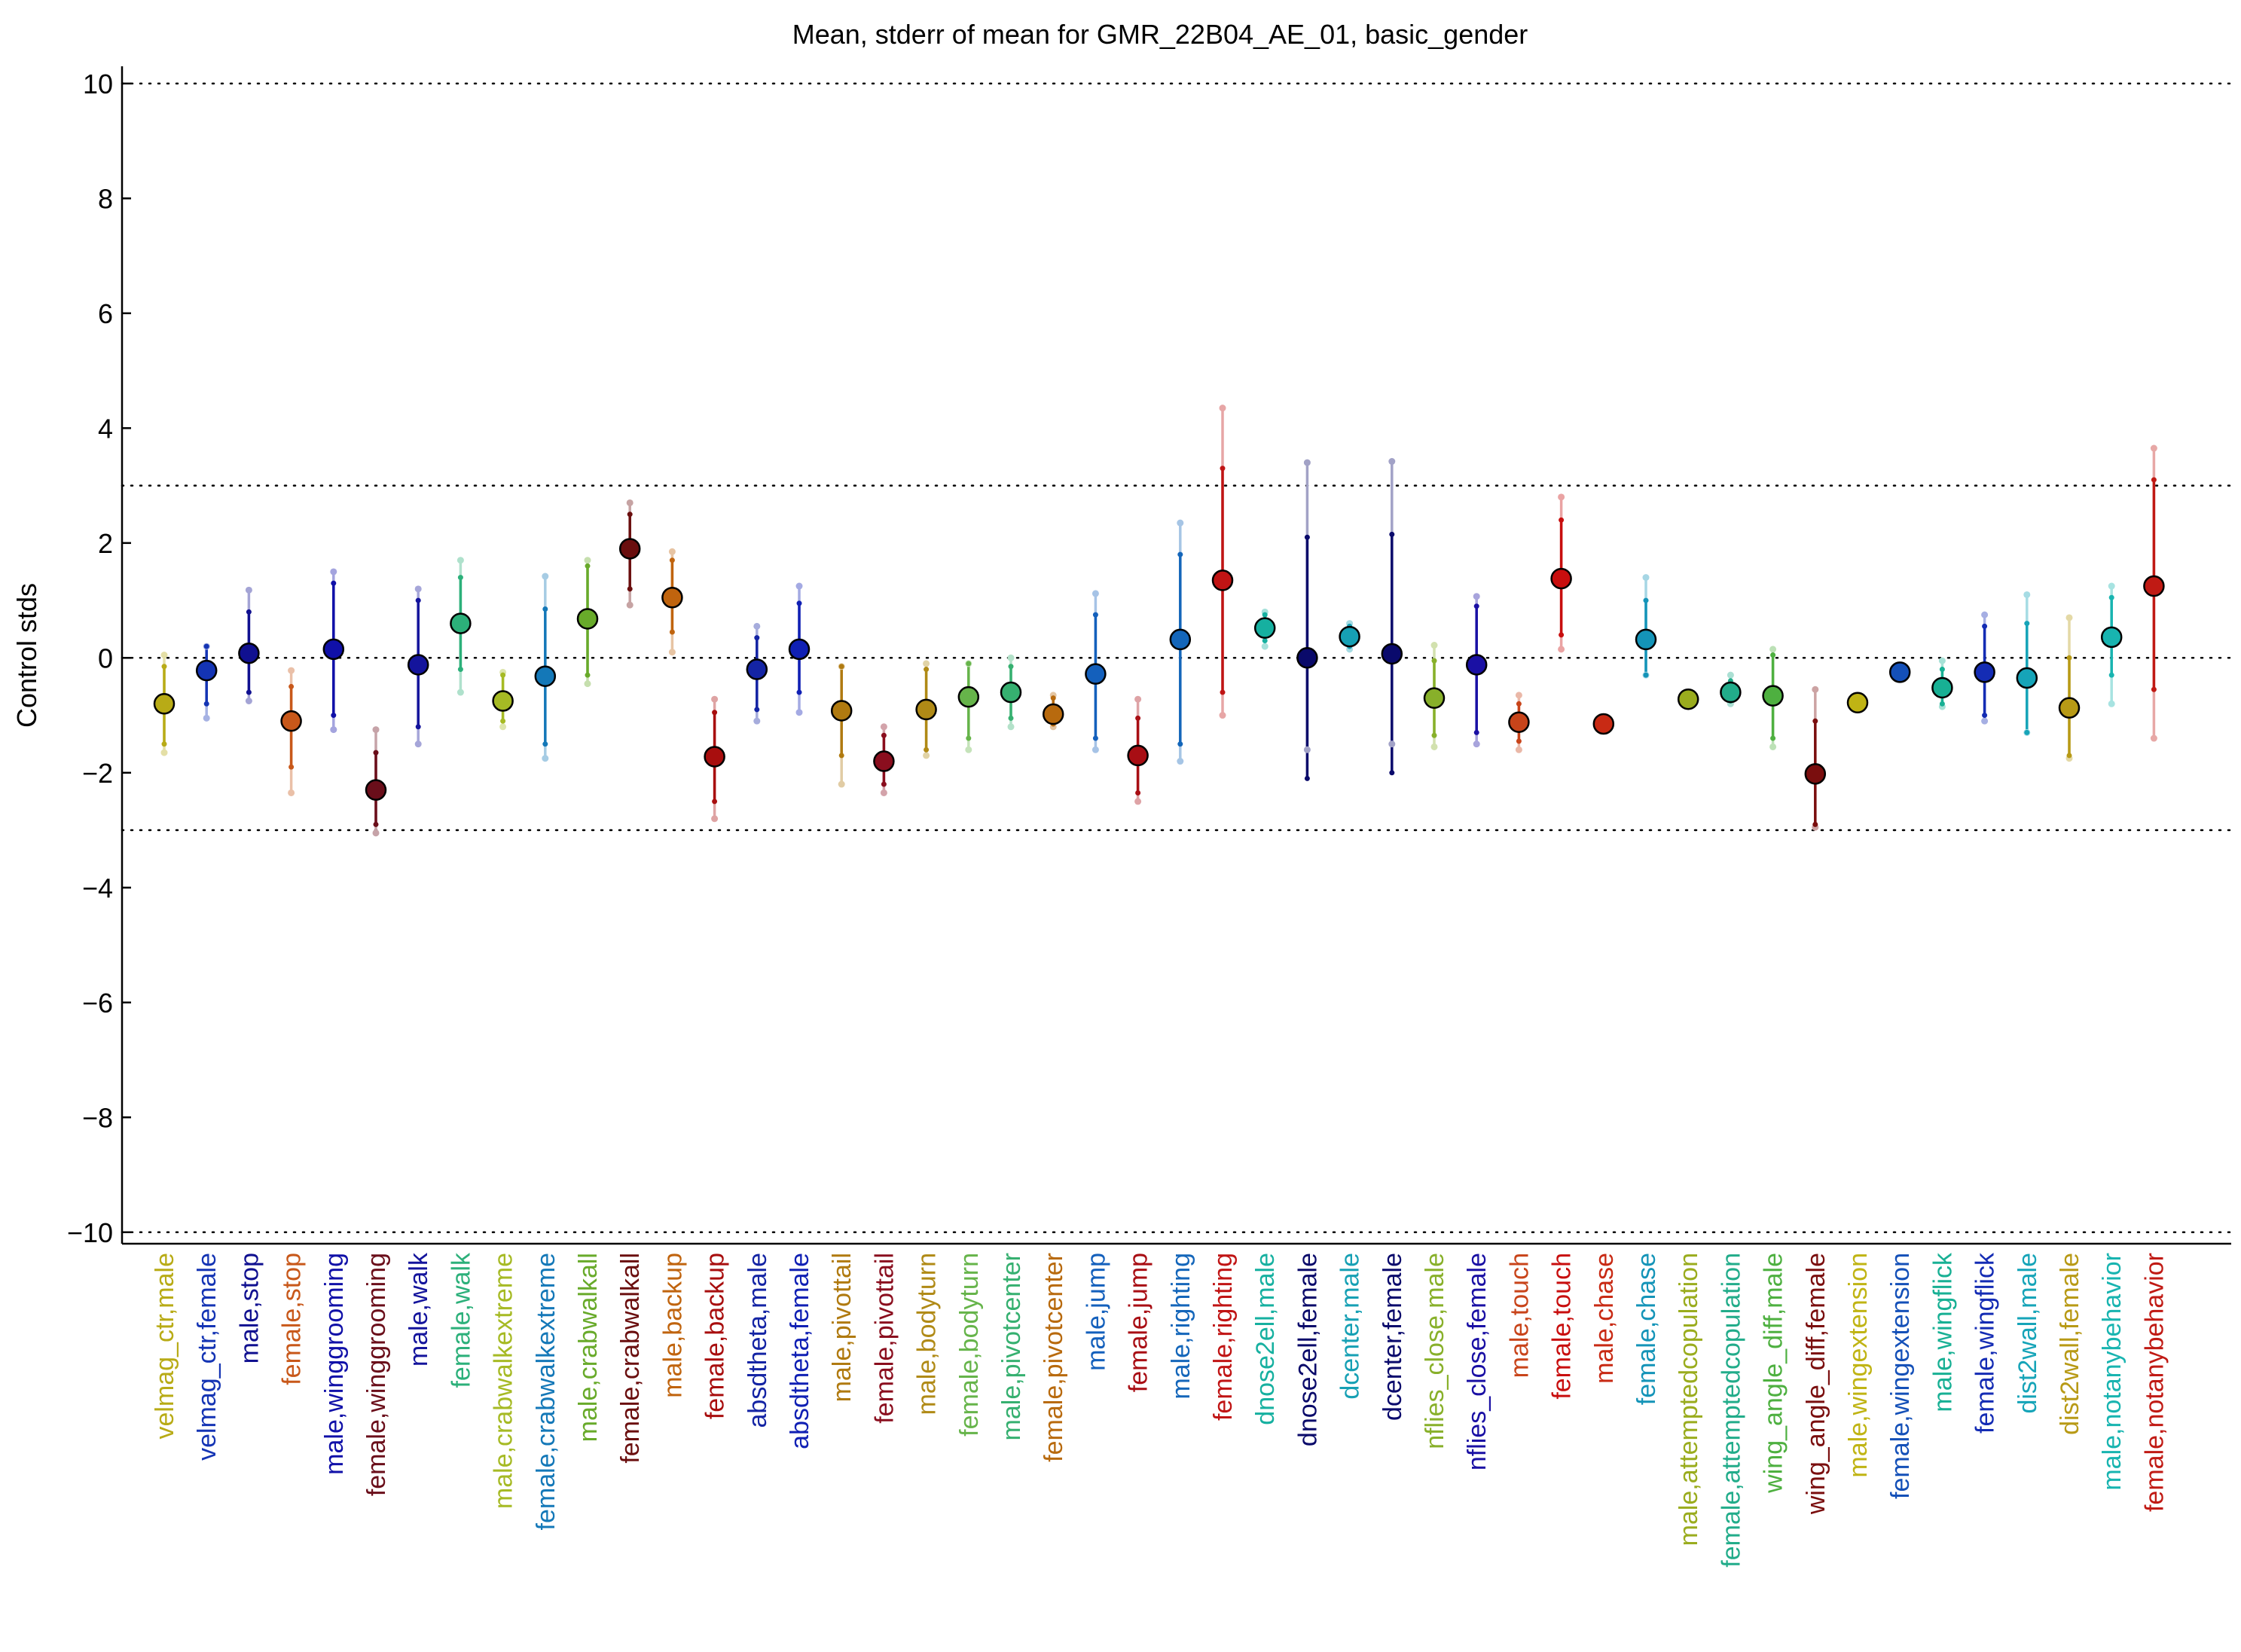 This screenshot has width=2241, height=1652. What do you see at coordinates (105, 198) in the screenshot?
I see `y-tick-label: 8` at bounding box center [105, 198].